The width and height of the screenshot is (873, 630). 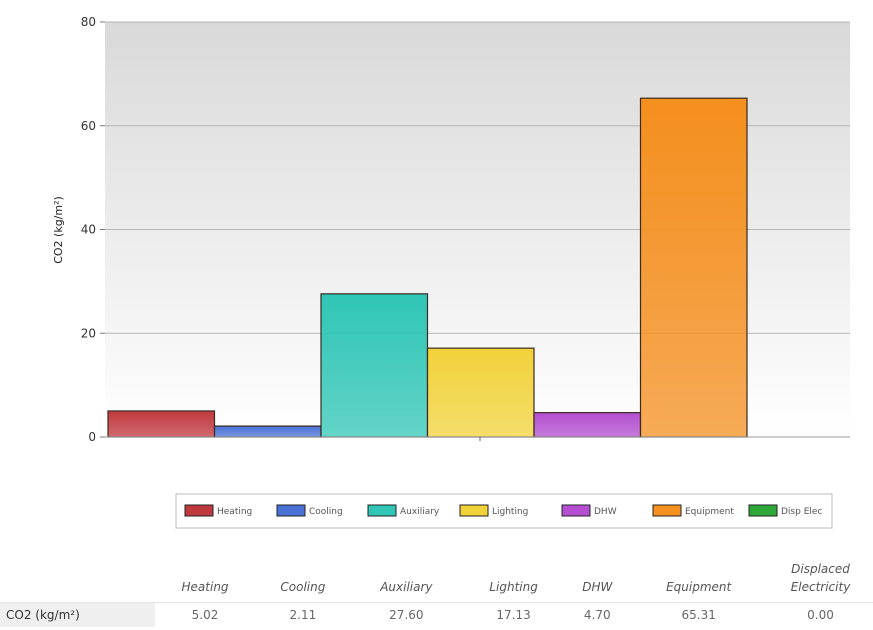 What do you see at coordinates (698, 614) in the screenshot?
I see `table-cell: 65.31` at bounding box center [698, 614].